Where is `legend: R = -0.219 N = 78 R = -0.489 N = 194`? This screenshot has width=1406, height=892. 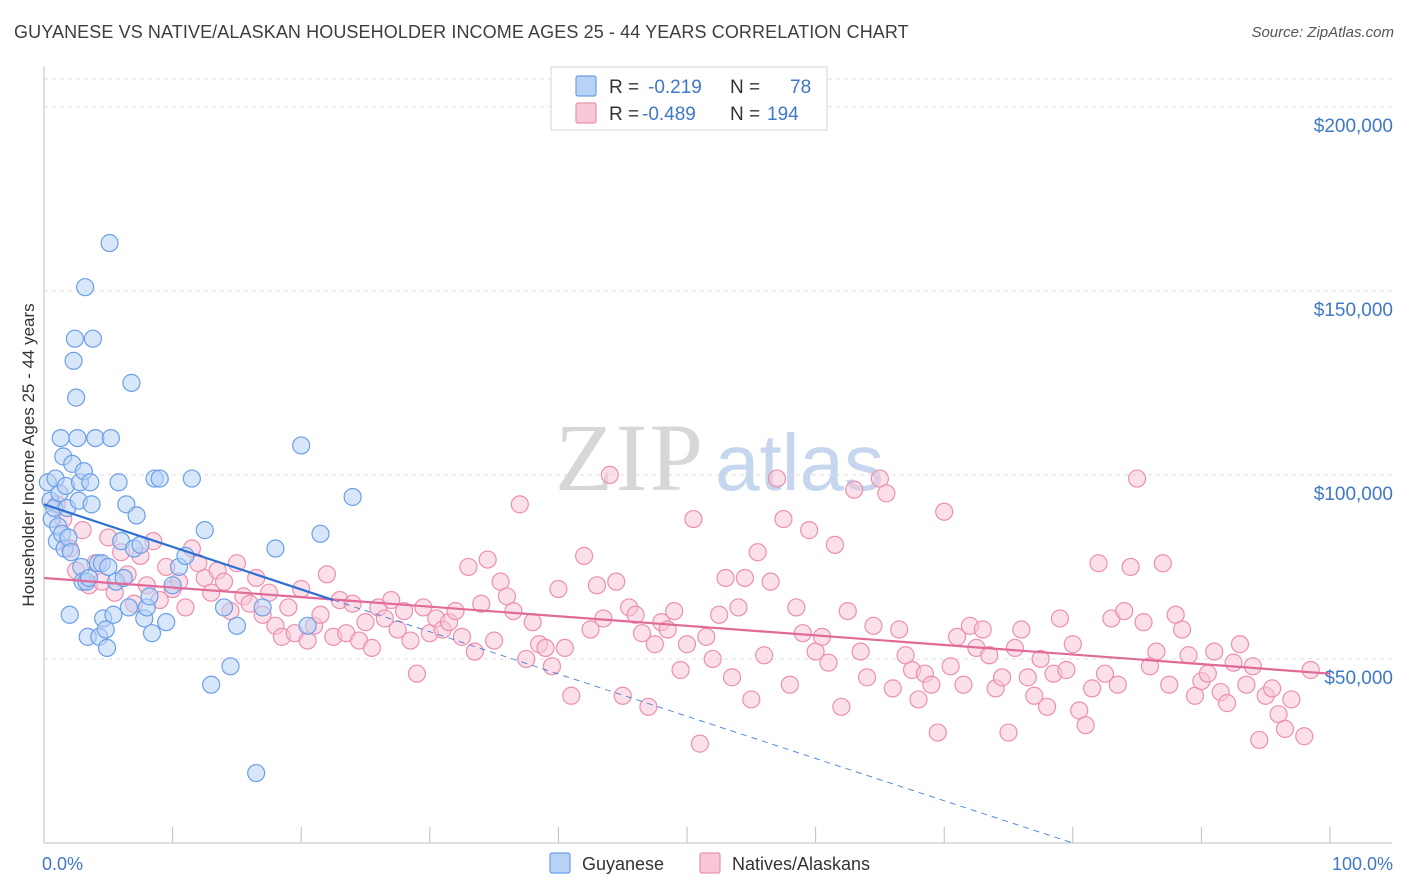
legend: R = -0.219 N = 78 R = -0.489 N = 194 is located at coordinates (689, 98).